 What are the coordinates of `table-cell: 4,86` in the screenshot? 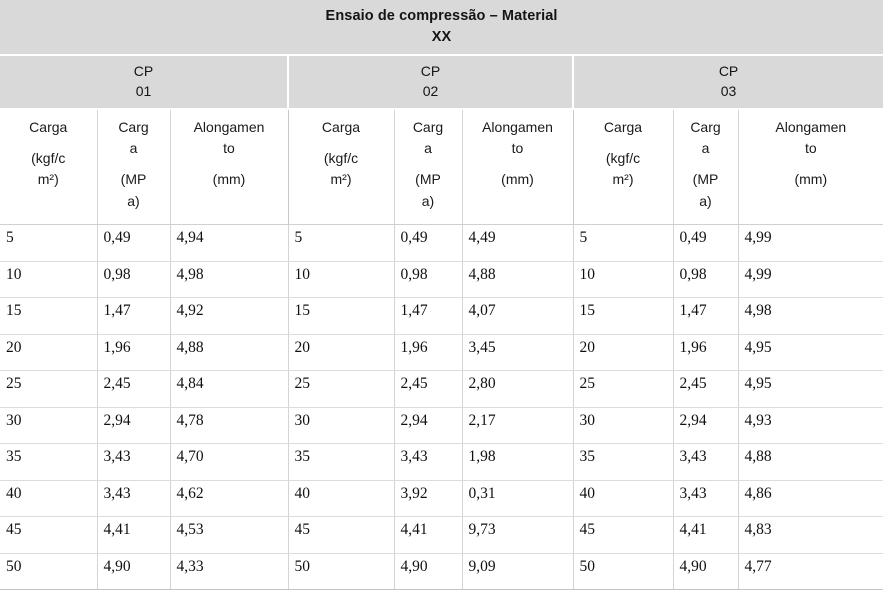 It's located at (810, 499).